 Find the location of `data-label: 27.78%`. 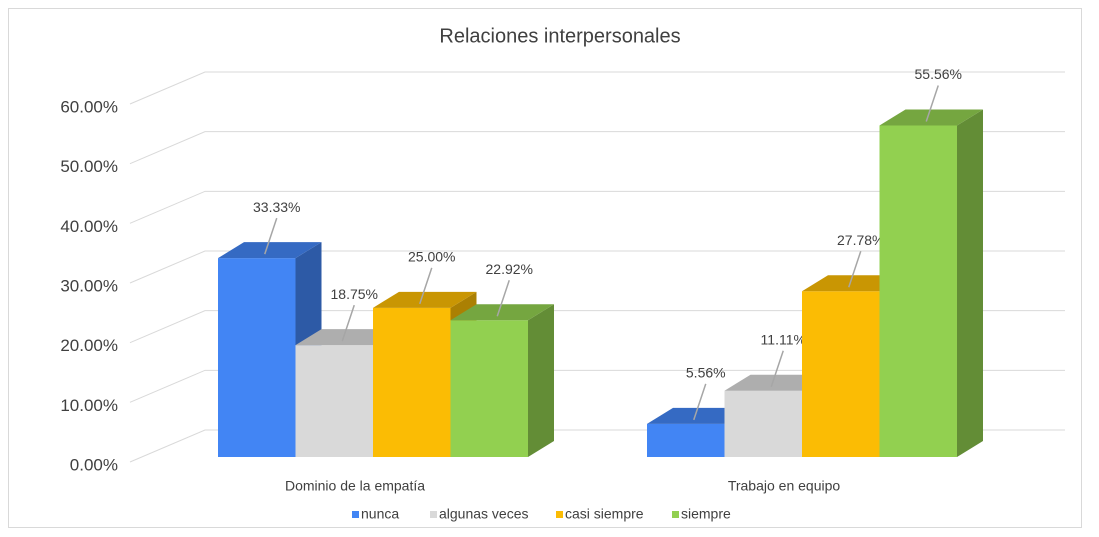

data-label: 27.78% is located at coordinates (860, 240).